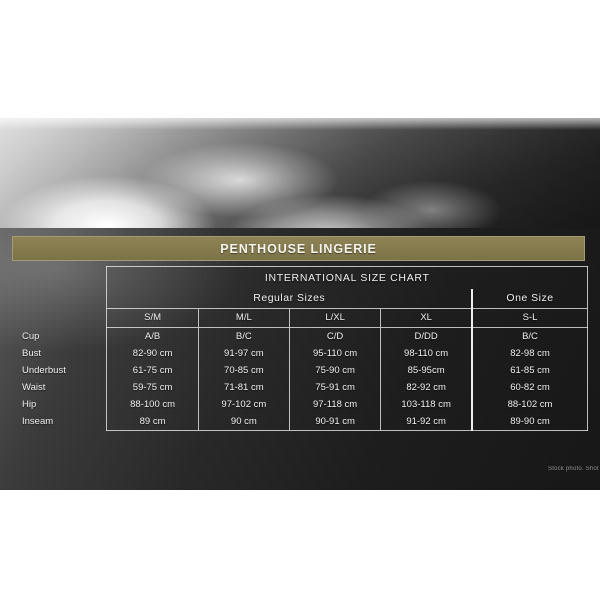 This screenshot has width=600, height=600. Describe the element at coordinates (152, 387) in the screenshot. I see `cell-waist-sm: 59-75 cm` at that location.